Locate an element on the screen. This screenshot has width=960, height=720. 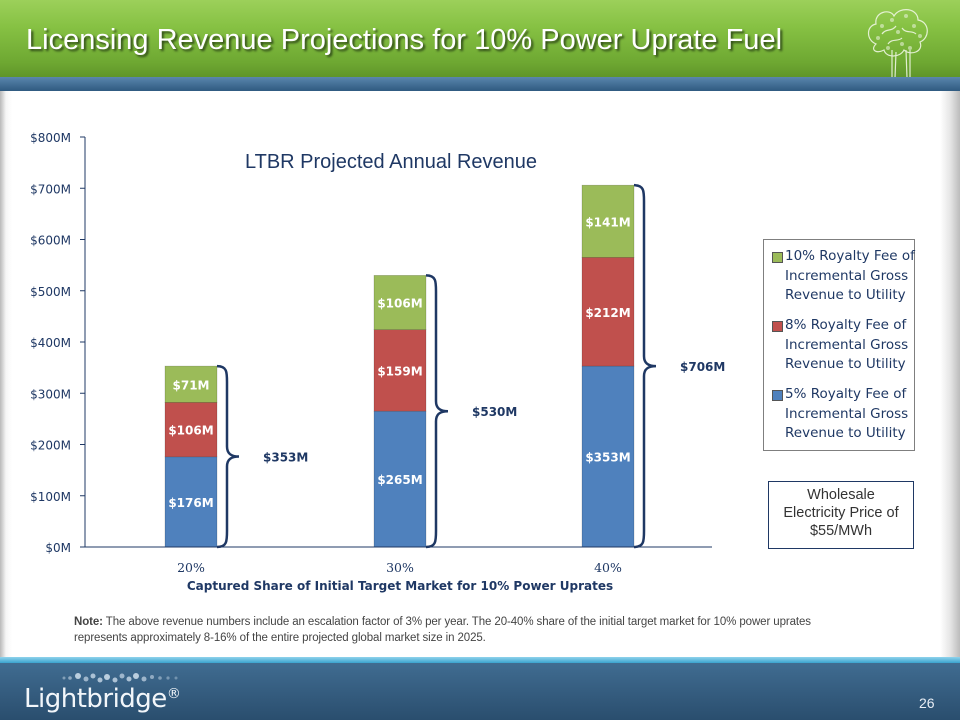
bar-data-label: $265M is located at coordinates (399, 480).